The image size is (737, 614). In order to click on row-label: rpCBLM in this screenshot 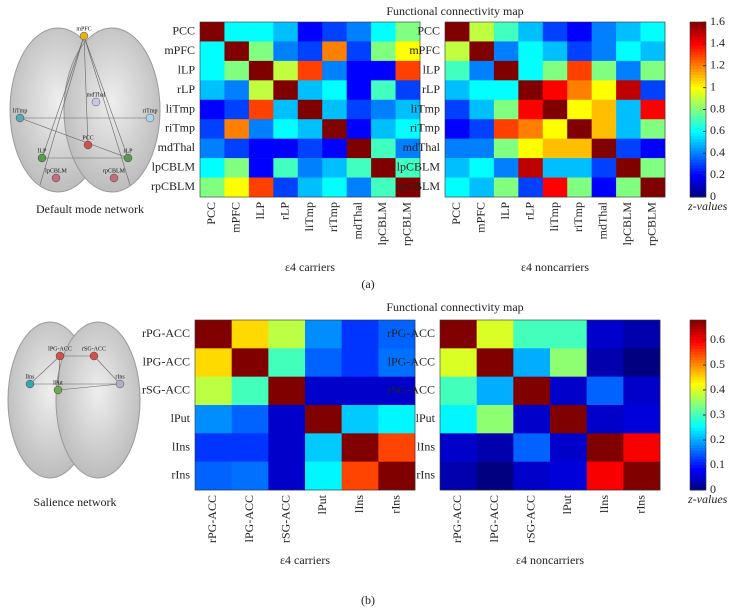, I will do `click(173, 186)`.